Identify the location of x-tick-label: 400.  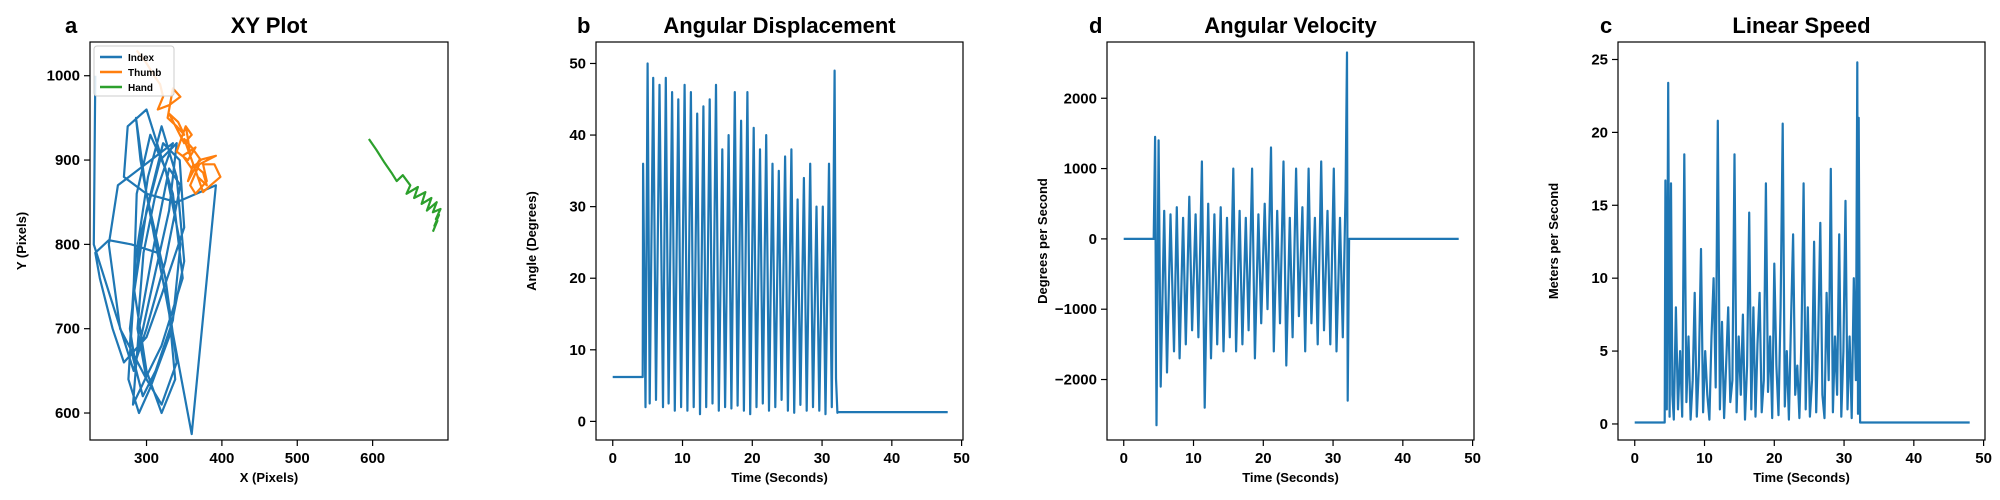
(221, 458).